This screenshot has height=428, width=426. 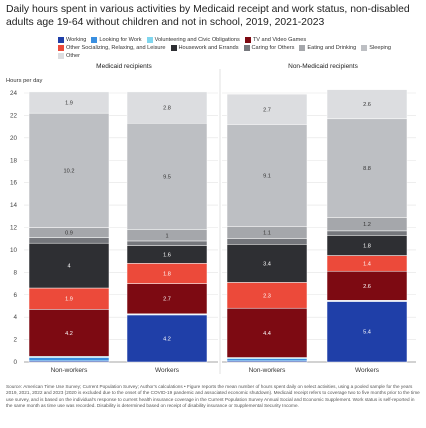 What do you see at coordinates (166, 236) in the screenshot?
I see `data-label: 1` at bounding box center [166, 236].